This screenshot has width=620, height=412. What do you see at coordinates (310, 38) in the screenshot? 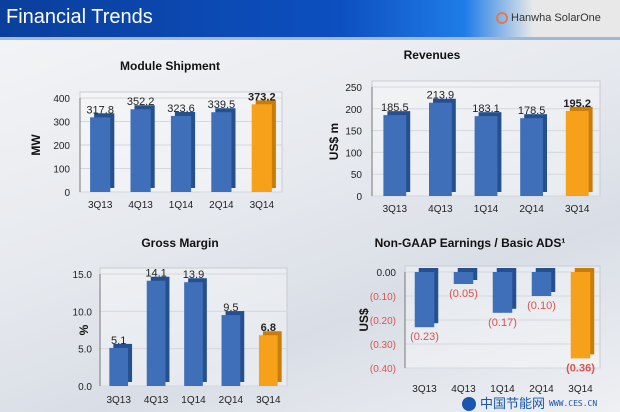
I see `header-divider` at bounding box center [310, 38].